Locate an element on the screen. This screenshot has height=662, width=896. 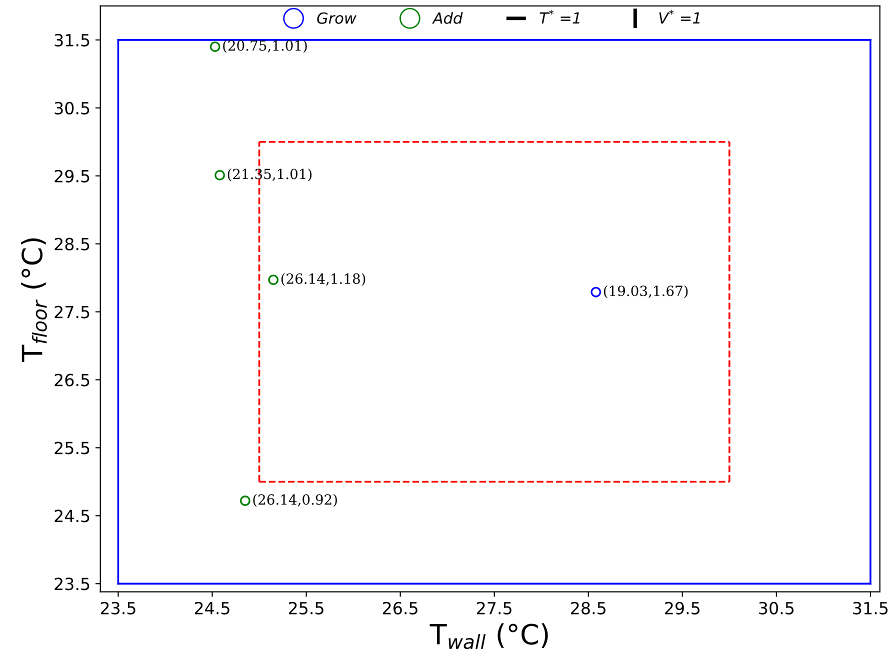
x-tick-label: 24.5 is located at coordinates (212, 608).